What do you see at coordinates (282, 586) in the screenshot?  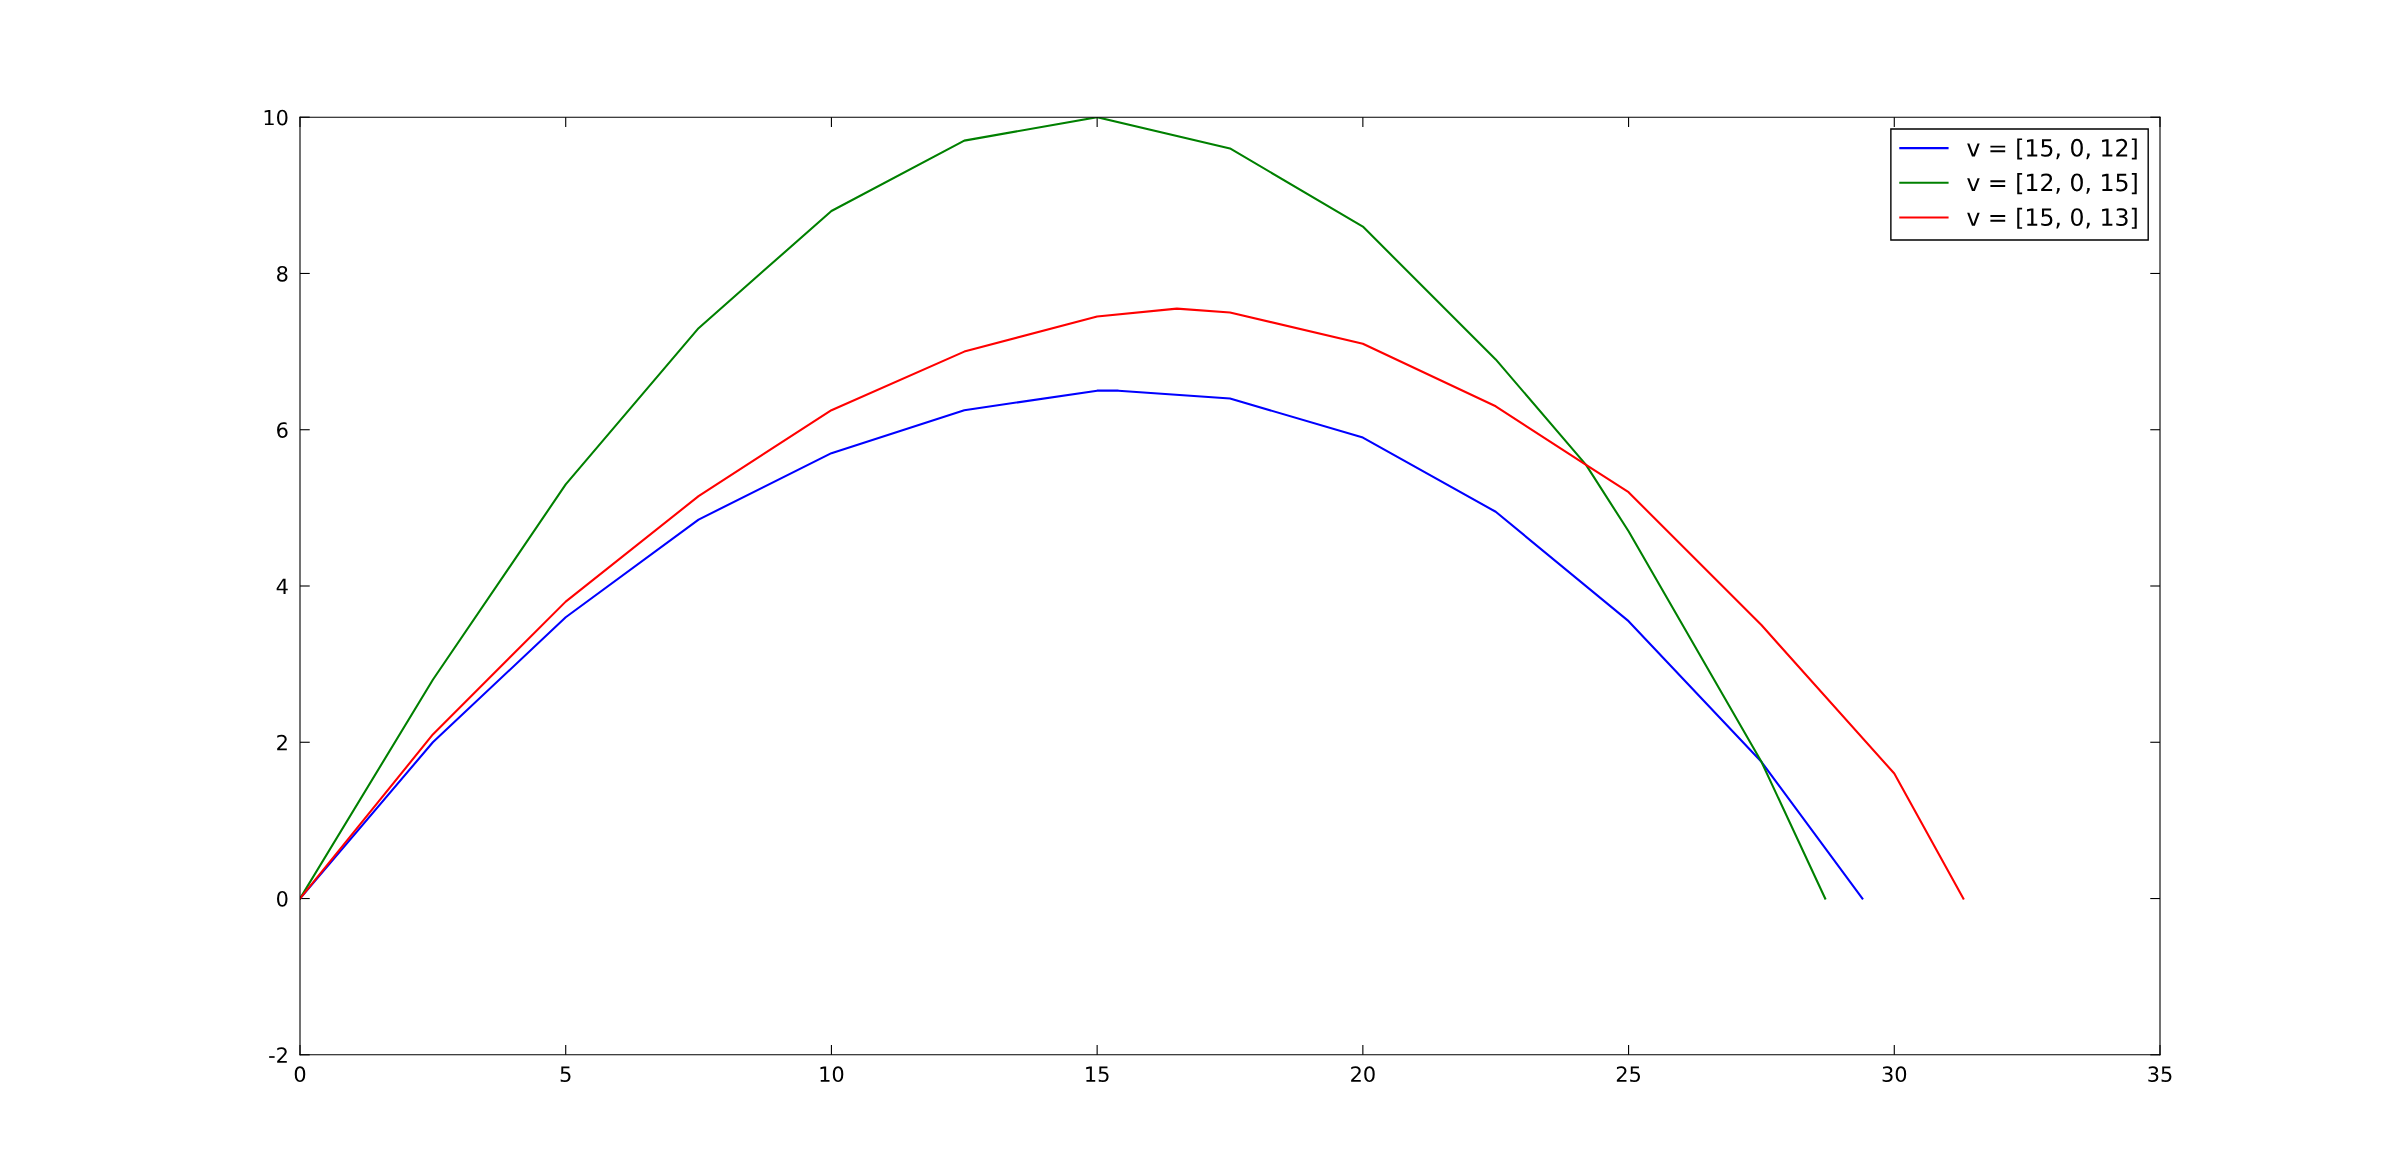 I see `y-tick-label: 4` at bounding box center [282, 586].